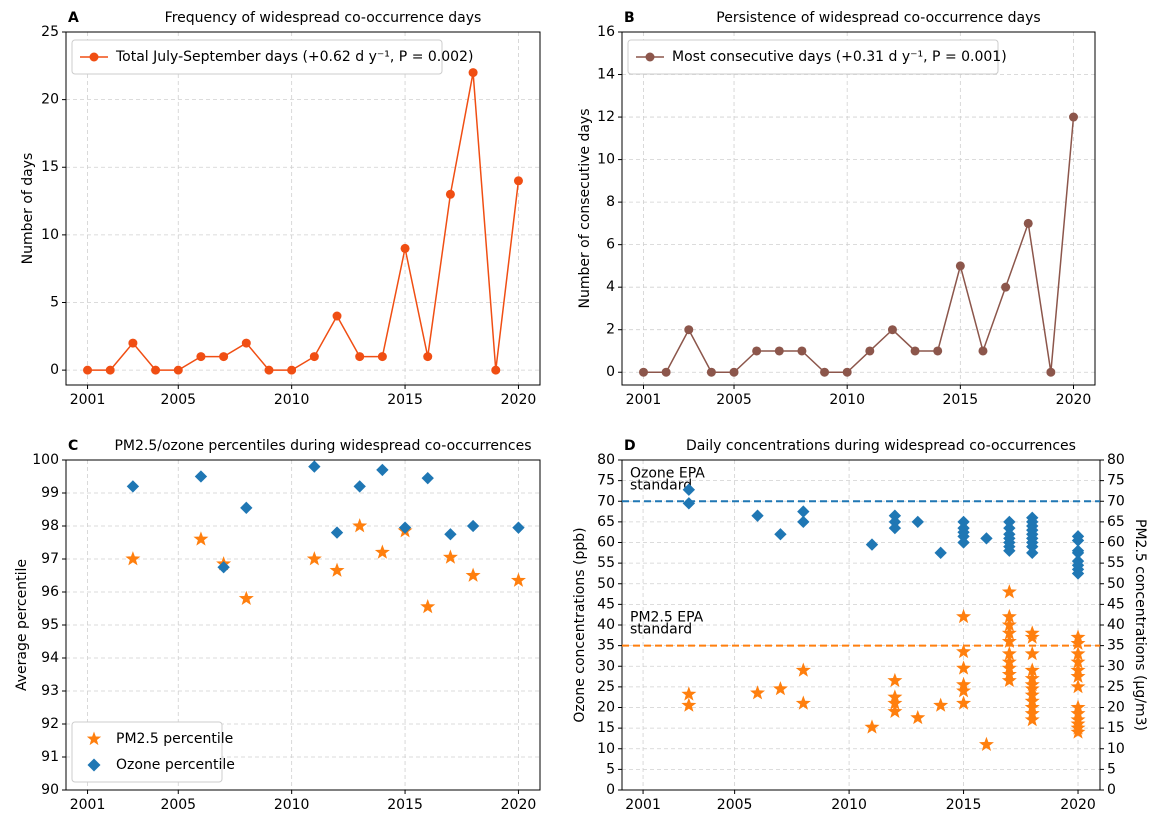  What do you see at coordinates (667, 618) in the screenshot?
I see `reference-label: PM2.5 EPA` at bounding box center [667, 618].